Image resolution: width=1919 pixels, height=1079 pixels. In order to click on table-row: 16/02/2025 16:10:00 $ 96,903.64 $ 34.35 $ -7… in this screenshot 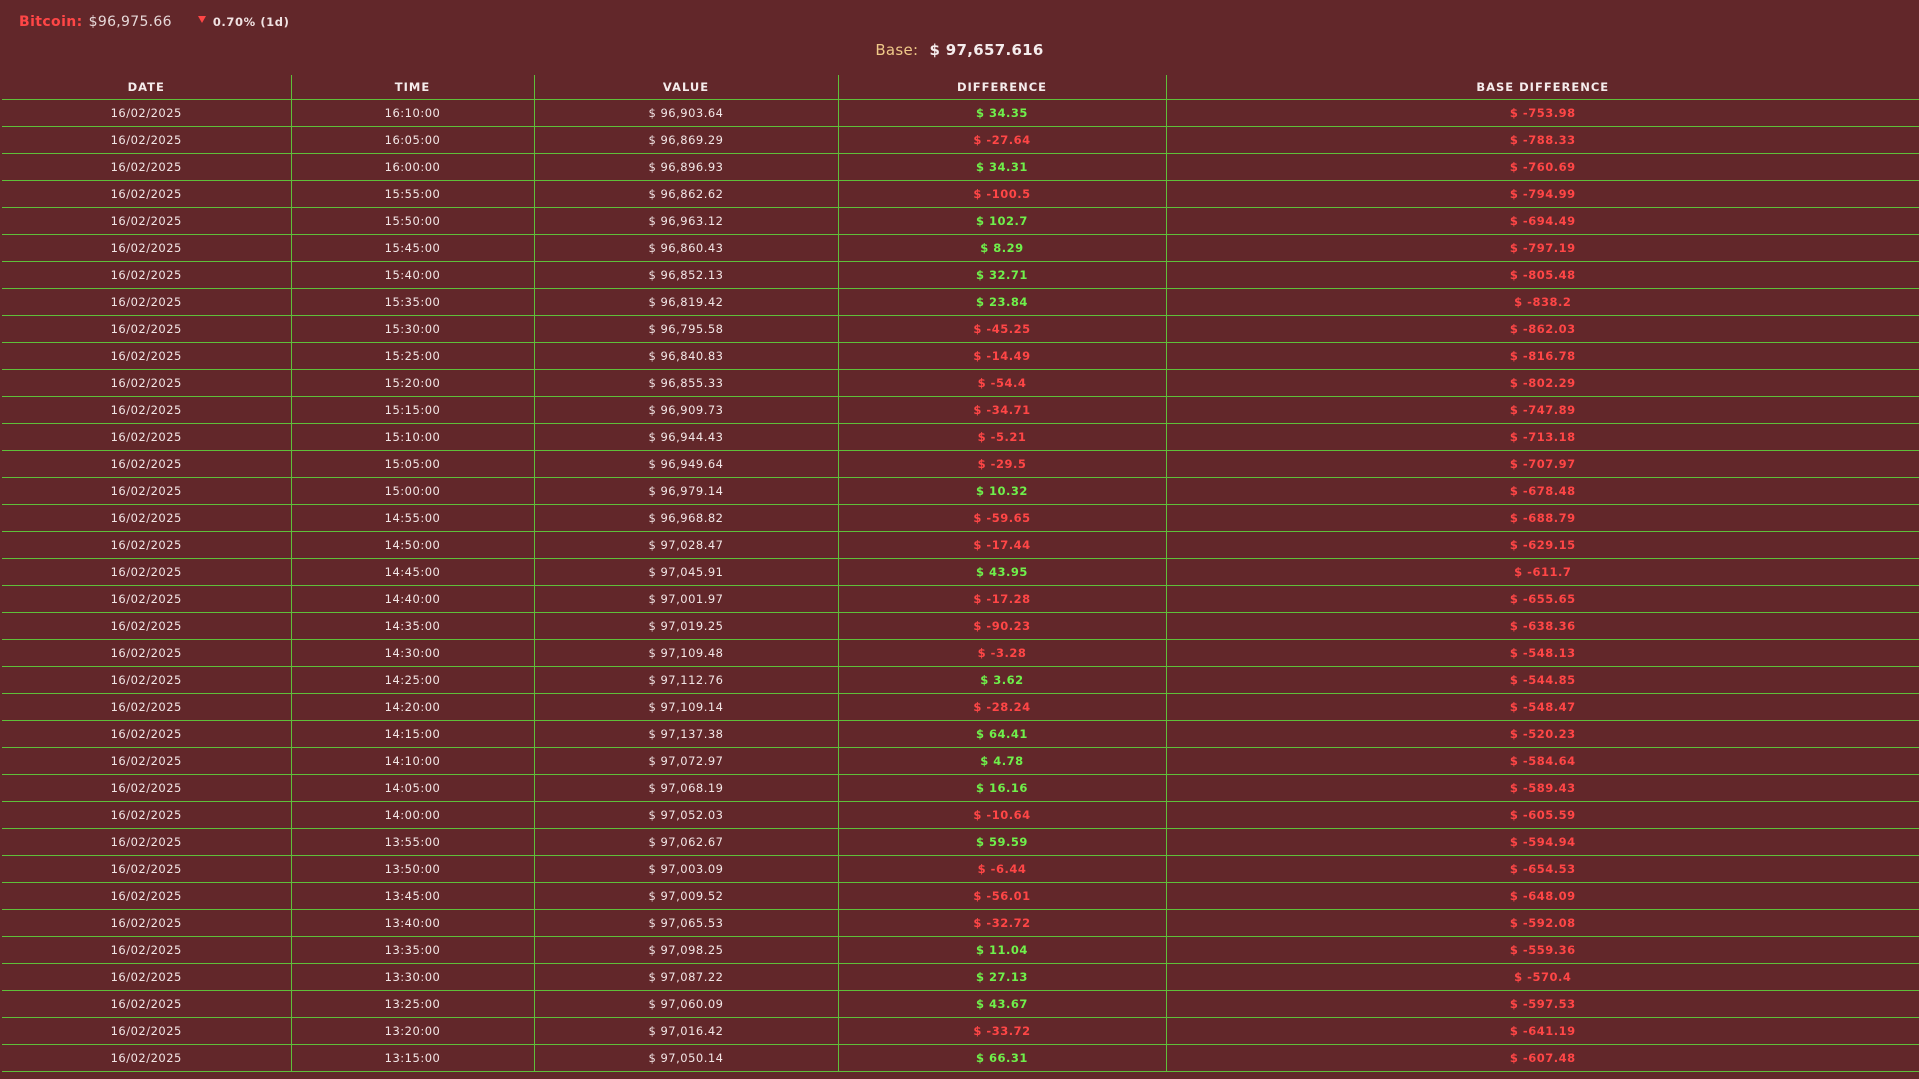, I will do `click(960, 113)`.